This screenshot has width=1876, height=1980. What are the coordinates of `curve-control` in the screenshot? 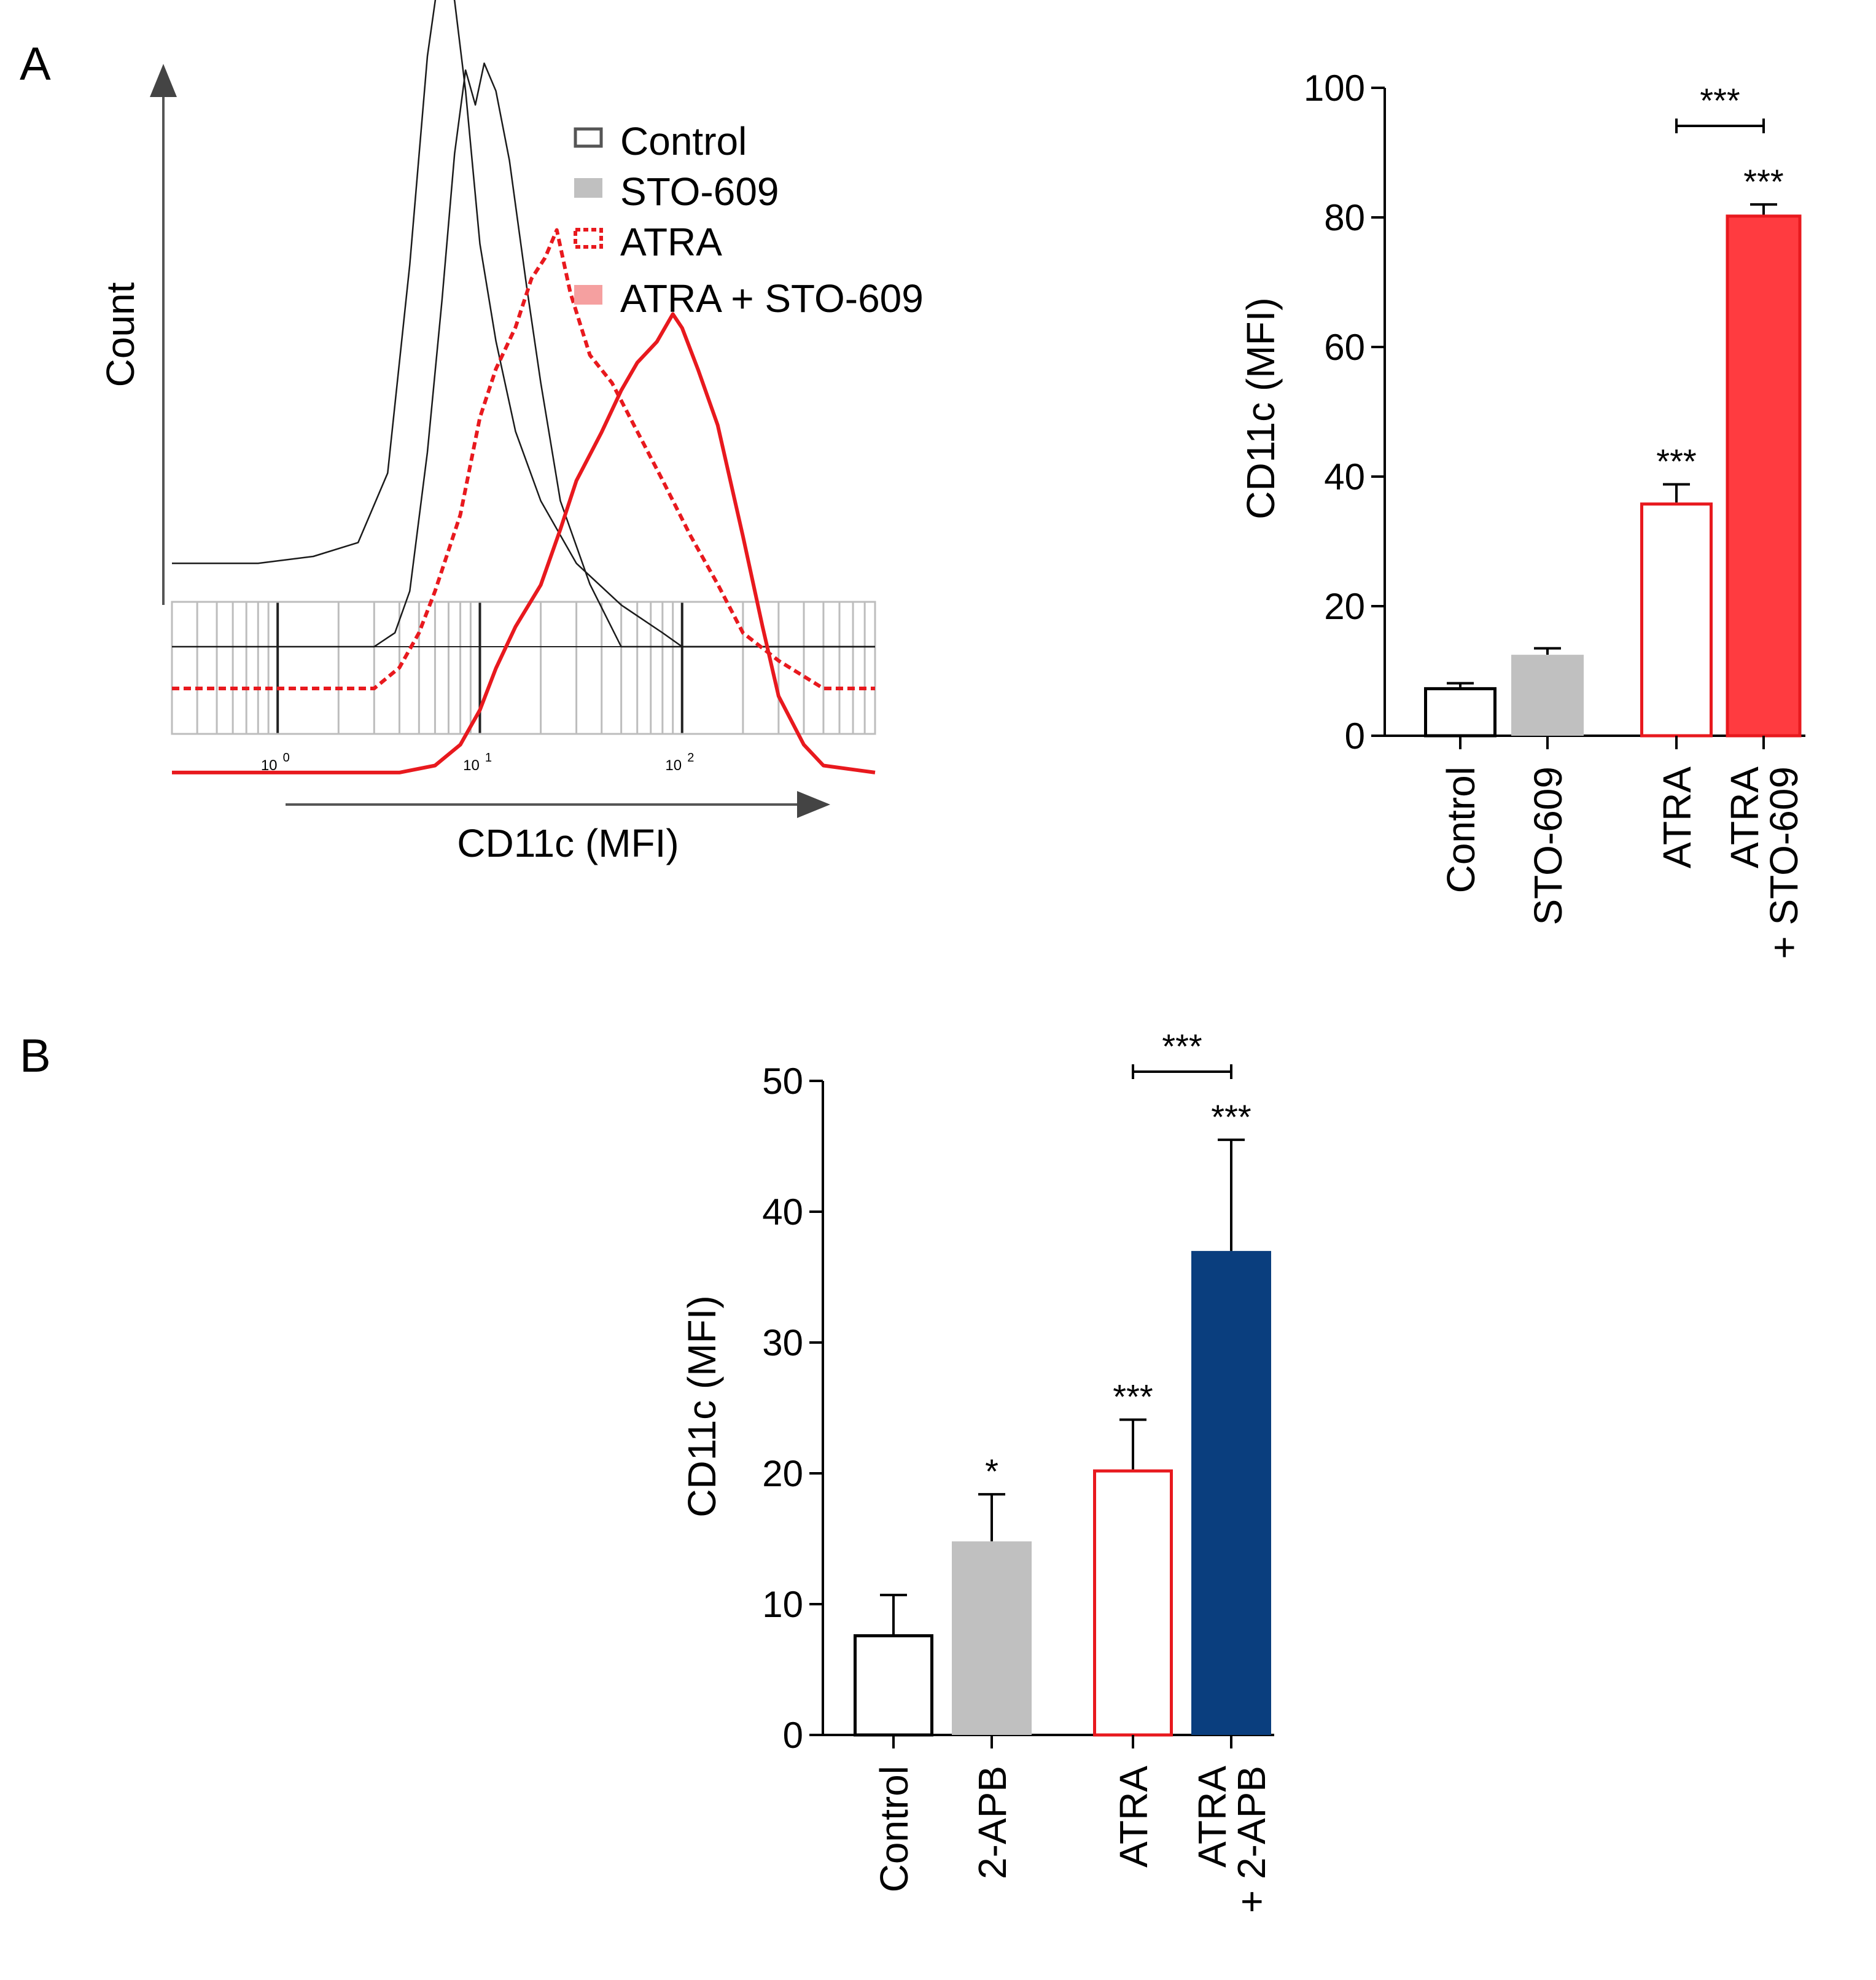 It's located at (523, 324).